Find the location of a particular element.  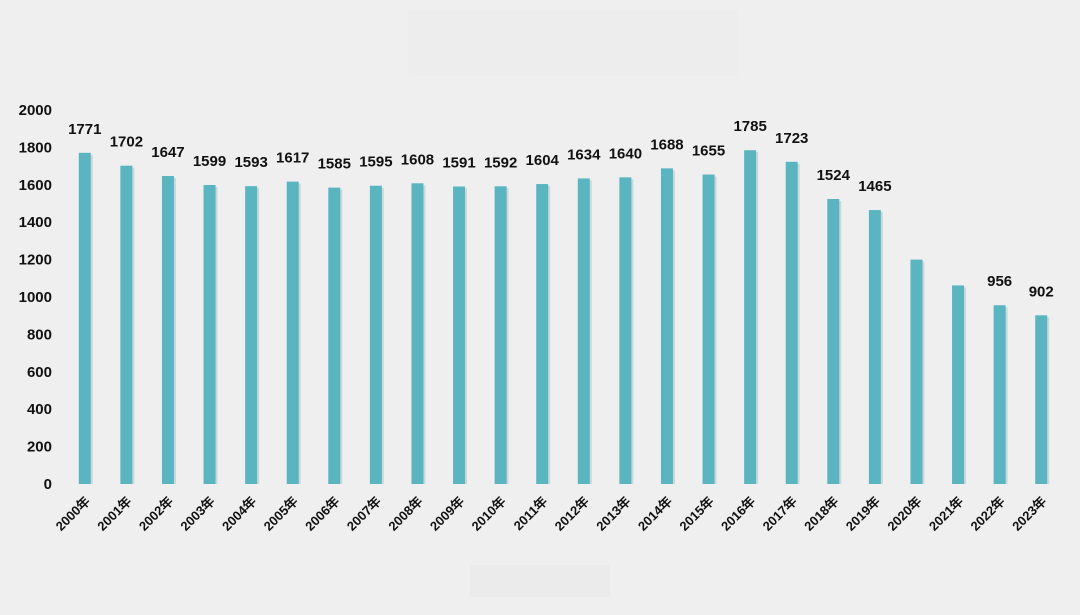

data-label: 1634 is located at coordinates (584, 154).